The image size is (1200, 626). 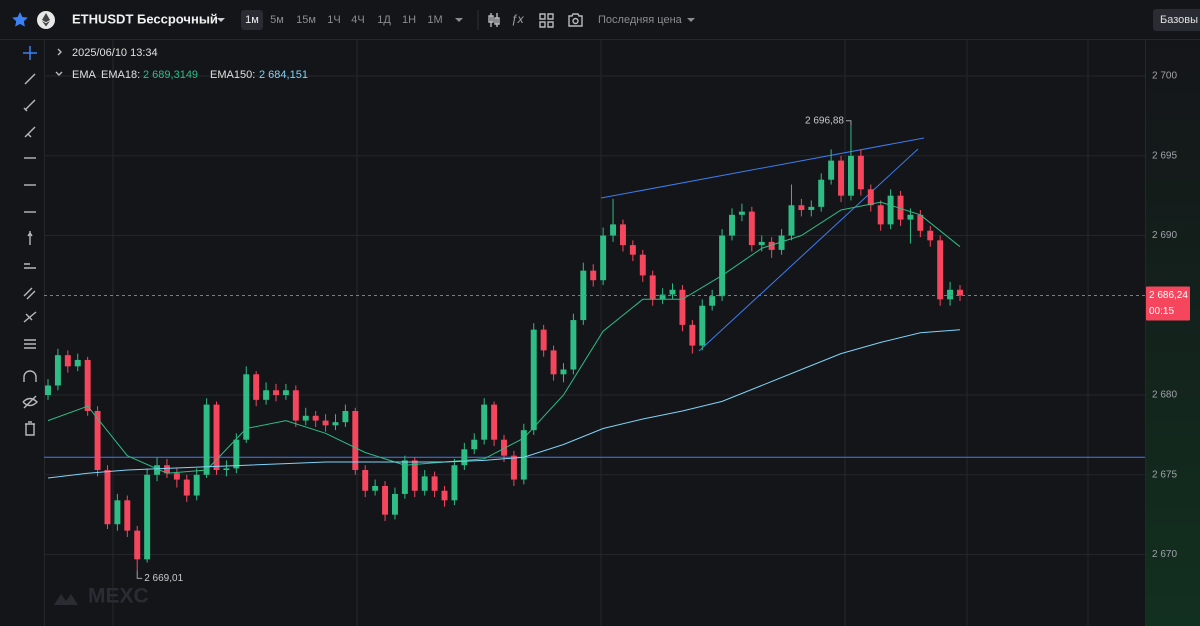 What do you see at coordinates (59, 73) in the screenshot?
I see `collapse-arrow` at bounding box center [59, 73].